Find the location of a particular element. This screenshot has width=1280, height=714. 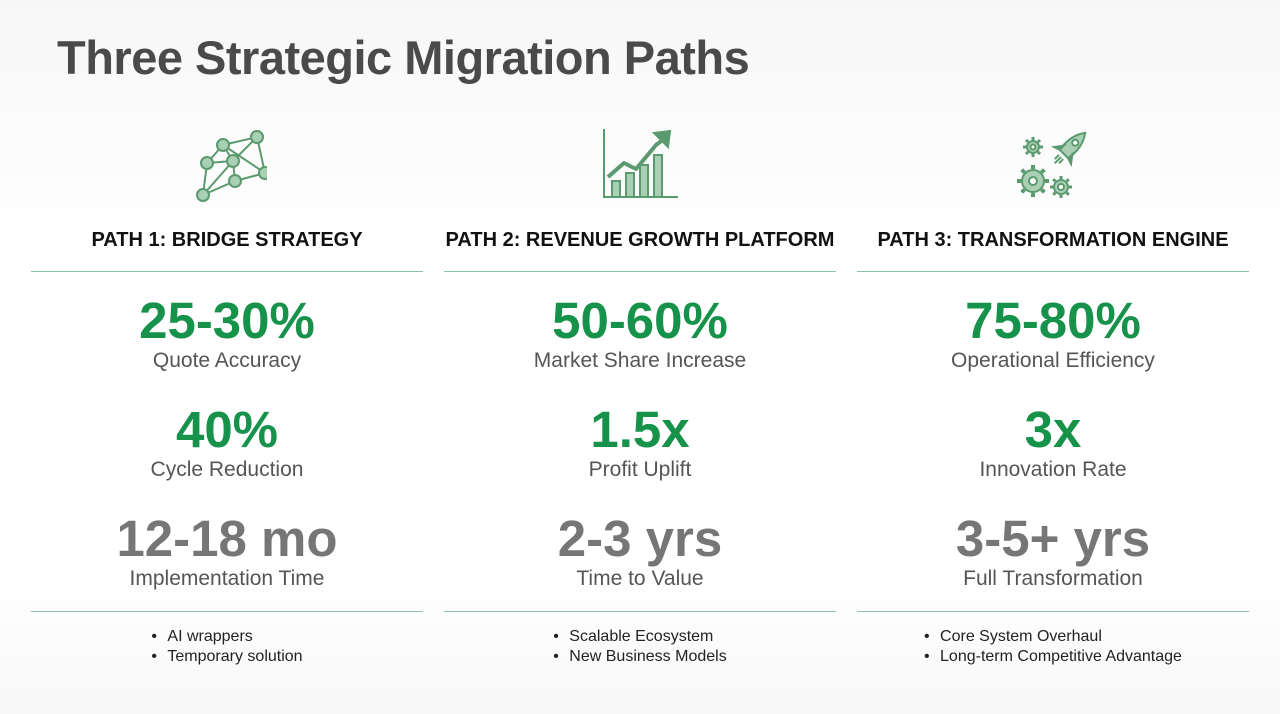

metric: 40% Cycle Reduction is located at coordinates (227, 441).